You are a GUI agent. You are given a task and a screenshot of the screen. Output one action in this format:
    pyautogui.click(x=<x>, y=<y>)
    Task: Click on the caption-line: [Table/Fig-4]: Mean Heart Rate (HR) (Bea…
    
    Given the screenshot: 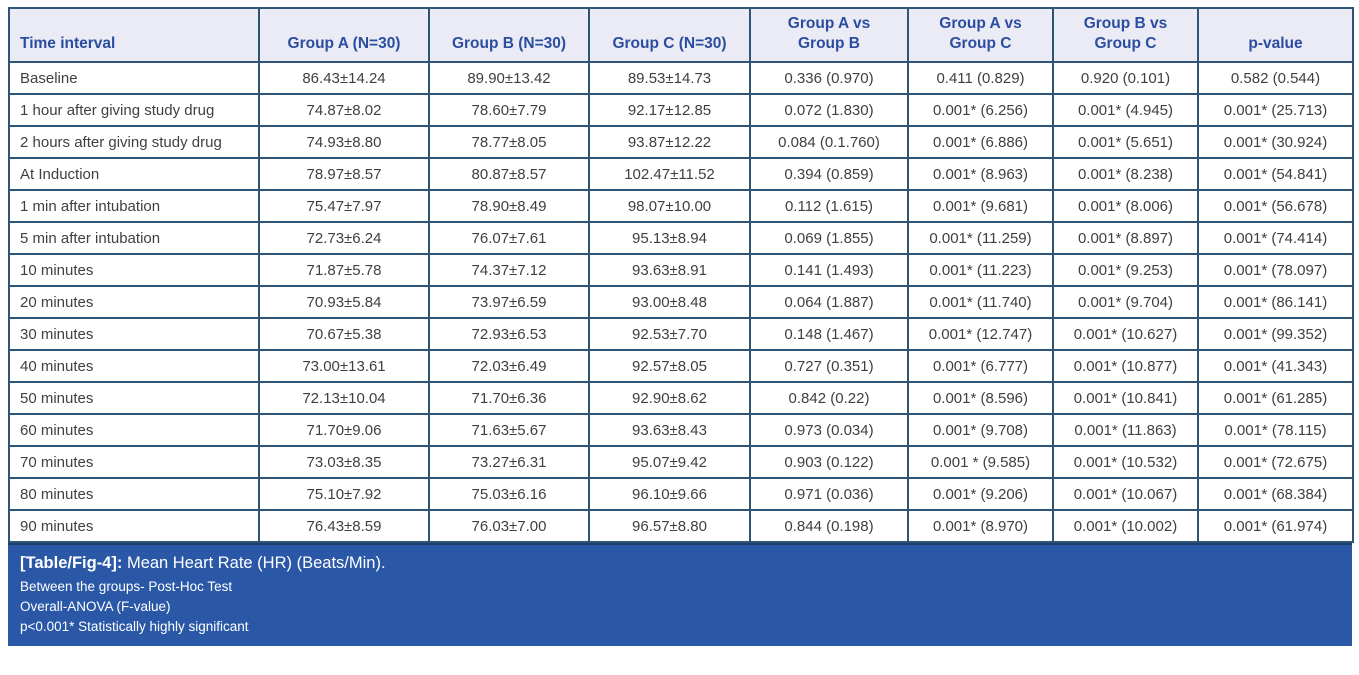 What is the action you would take?
    pyautogui.click(x=680, y=563)
    